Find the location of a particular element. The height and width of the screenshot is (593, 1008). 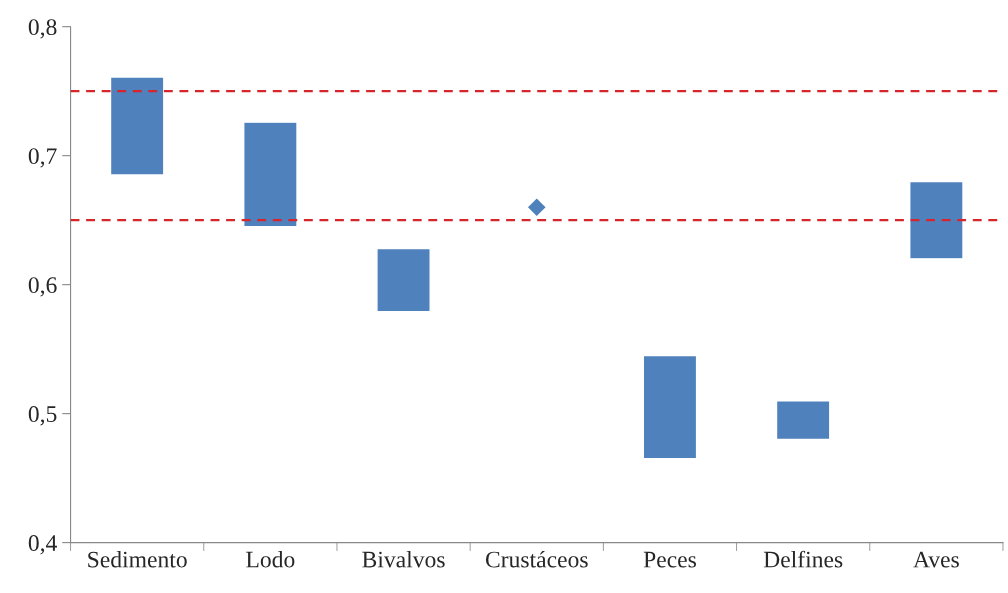

x-tick-label: Delfines is located at coordinates (803, 559).